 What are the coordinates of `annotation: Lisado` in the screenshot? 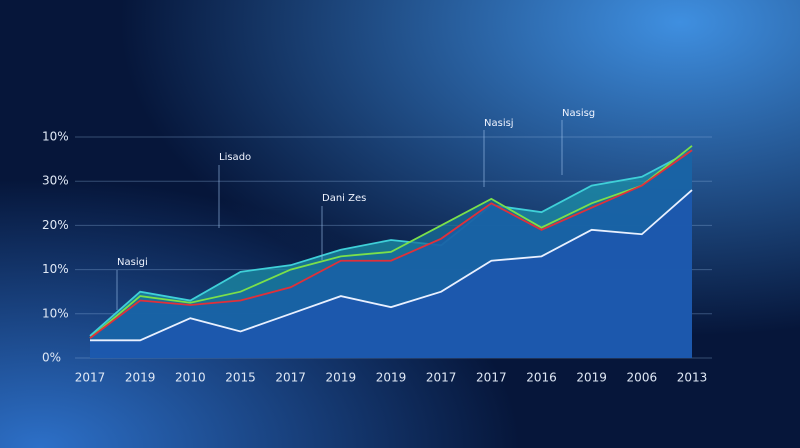 It's located at (235, 157).